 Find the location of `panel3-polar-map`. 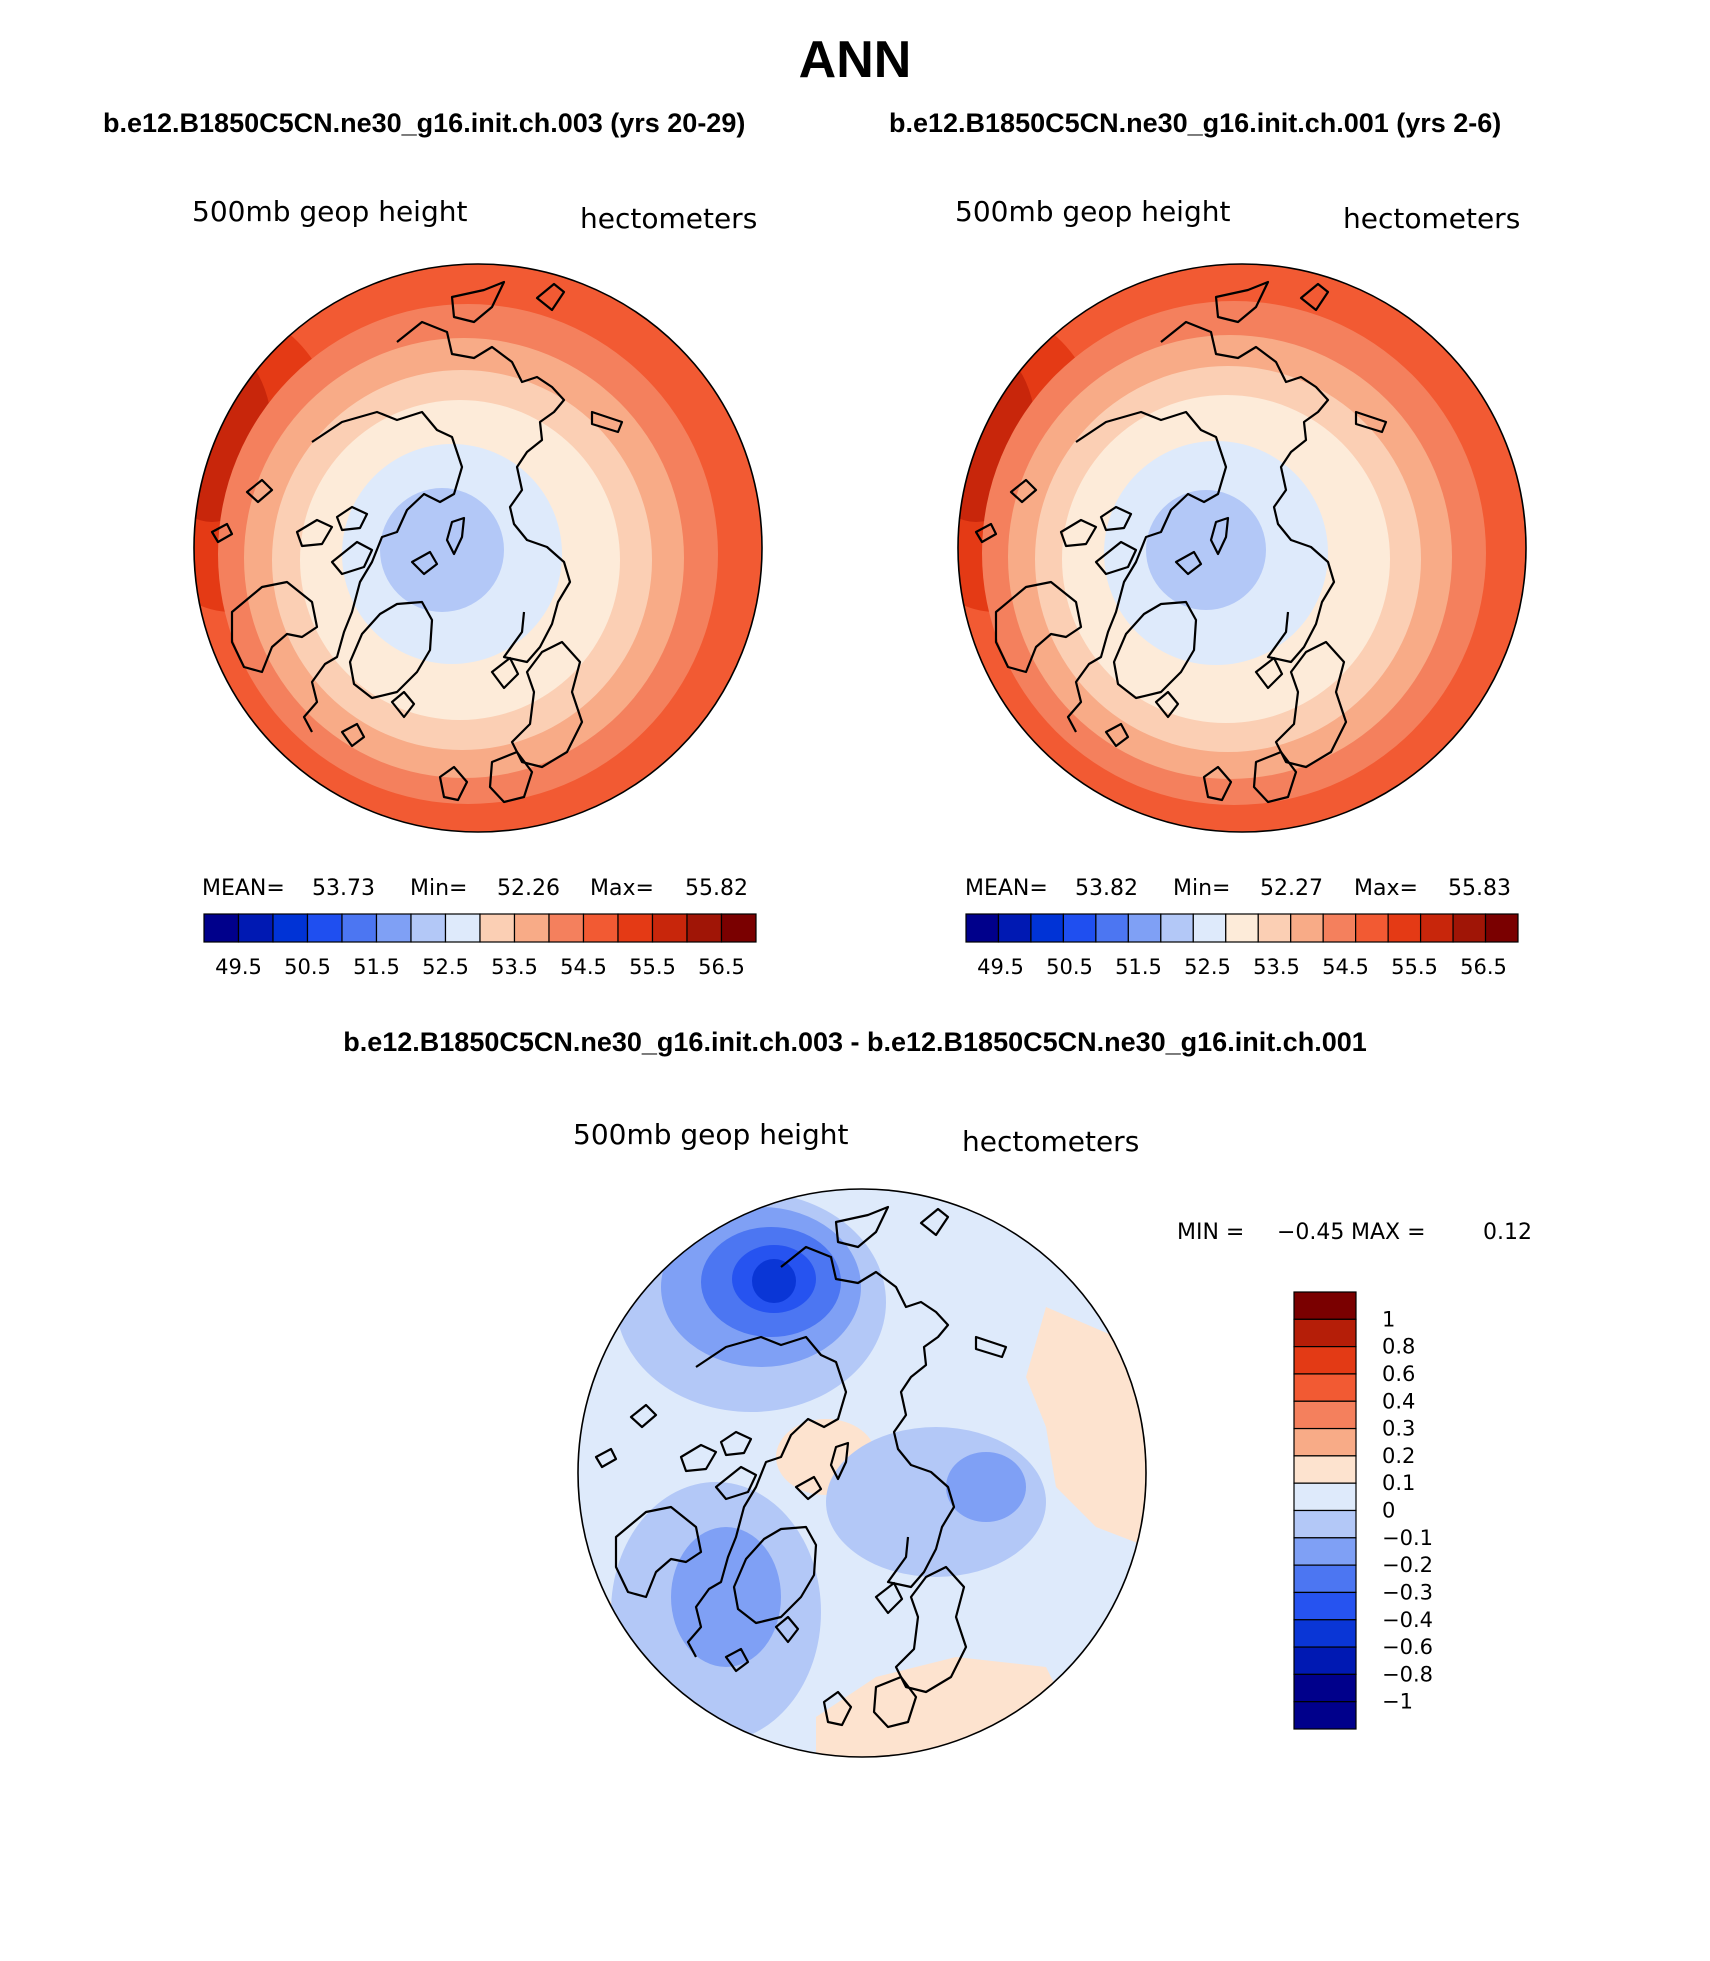

panel3-polar-map is located at coordinates (862, 1473).